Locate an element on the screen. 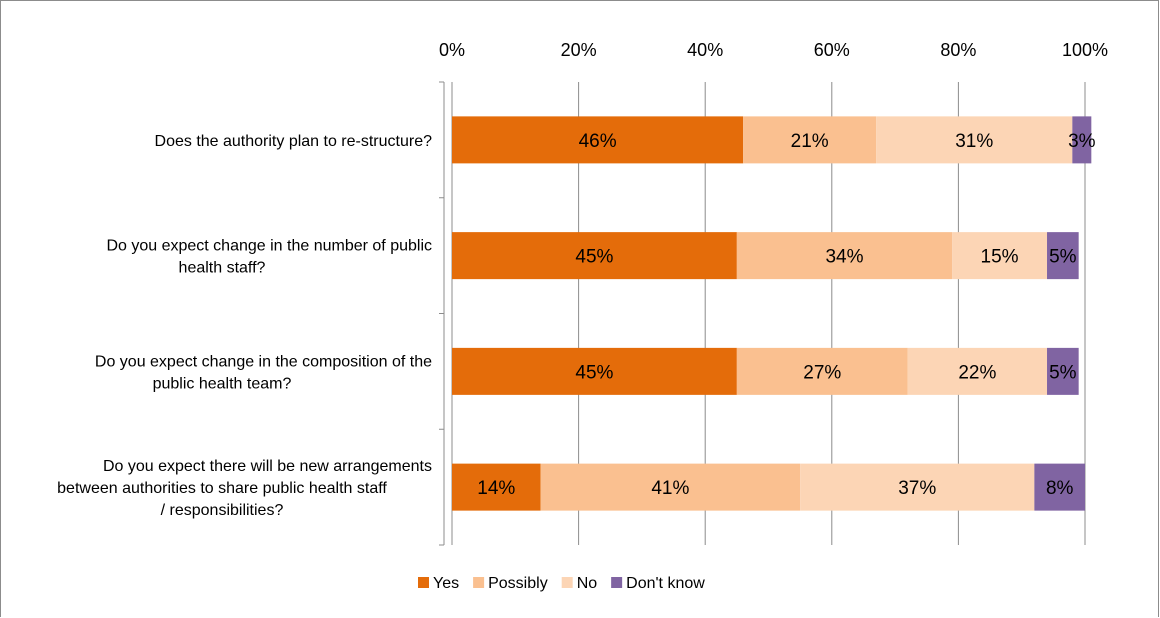 This screenshot has height=618, width=1160. legend-label: No is located at coordinates (587, 583).